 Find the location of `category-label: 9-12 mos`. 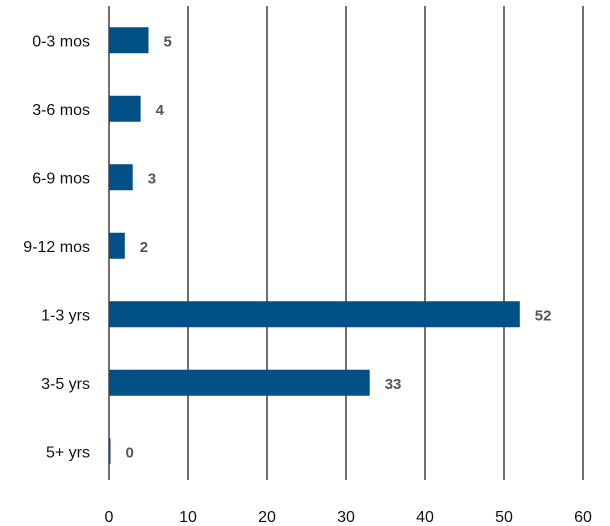

category-label: 9-12 mos is located at coordinates (56, 247).